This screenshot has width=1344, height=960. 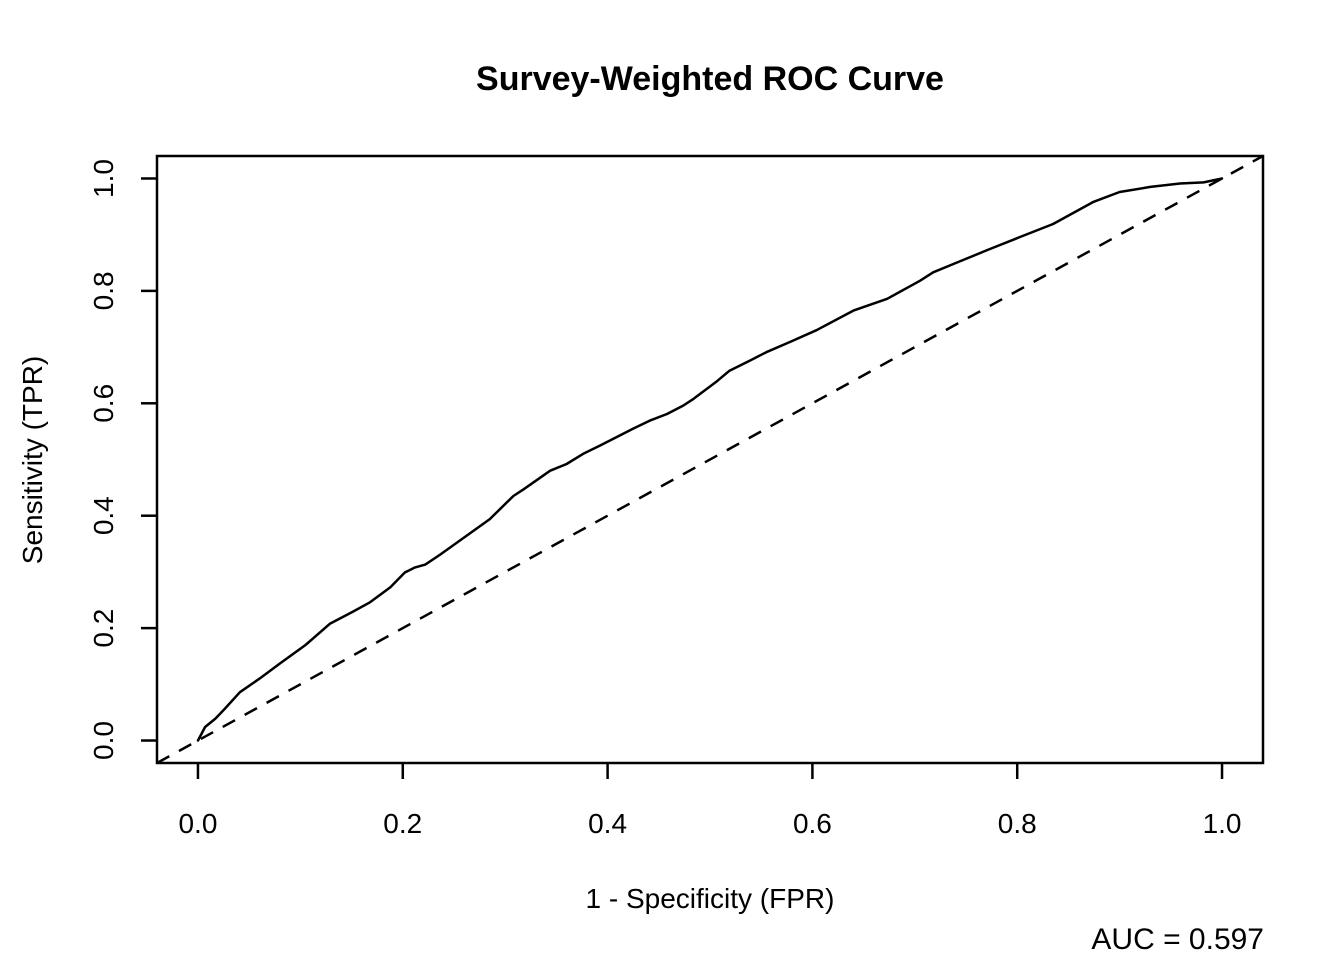 I want to click on chart-title: Survey-Weighted ROC Curve, so click(x=710, y=79).